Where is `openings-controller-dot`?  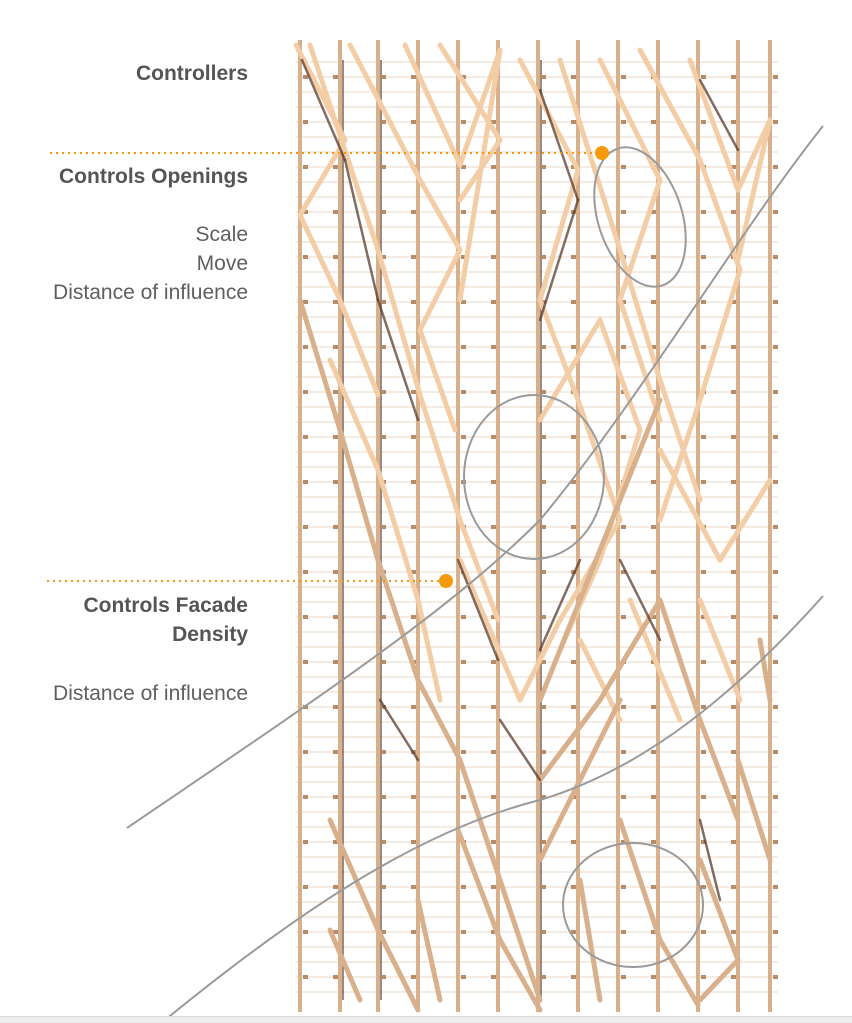 openings-controller-dot is located at coordinates (602, 153).